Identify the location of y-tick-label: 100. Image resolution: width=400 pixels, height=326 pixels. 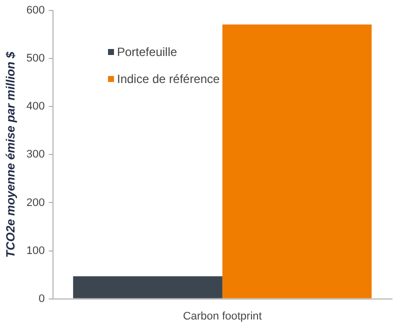
(35, 250).